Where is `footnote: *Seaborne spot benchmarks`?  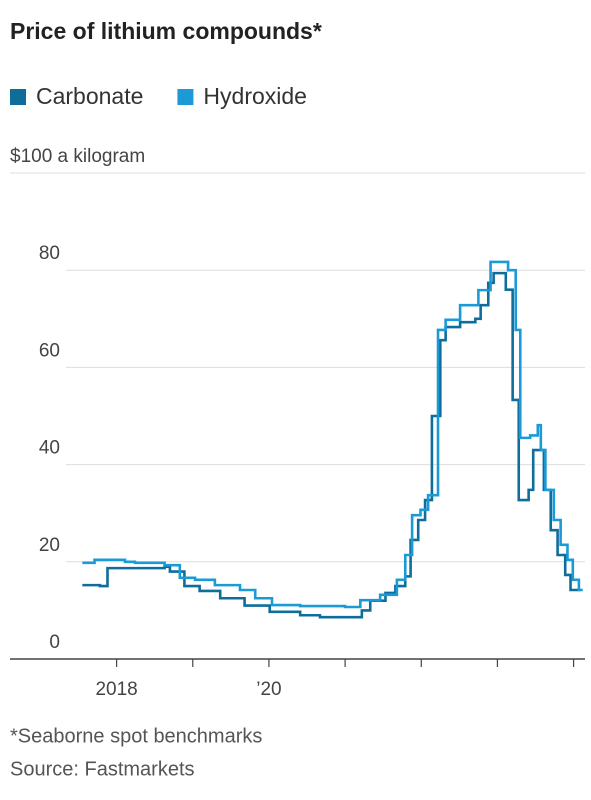 footnote: *Seaborne spot benchmarks is located at coordinates (136, 736).